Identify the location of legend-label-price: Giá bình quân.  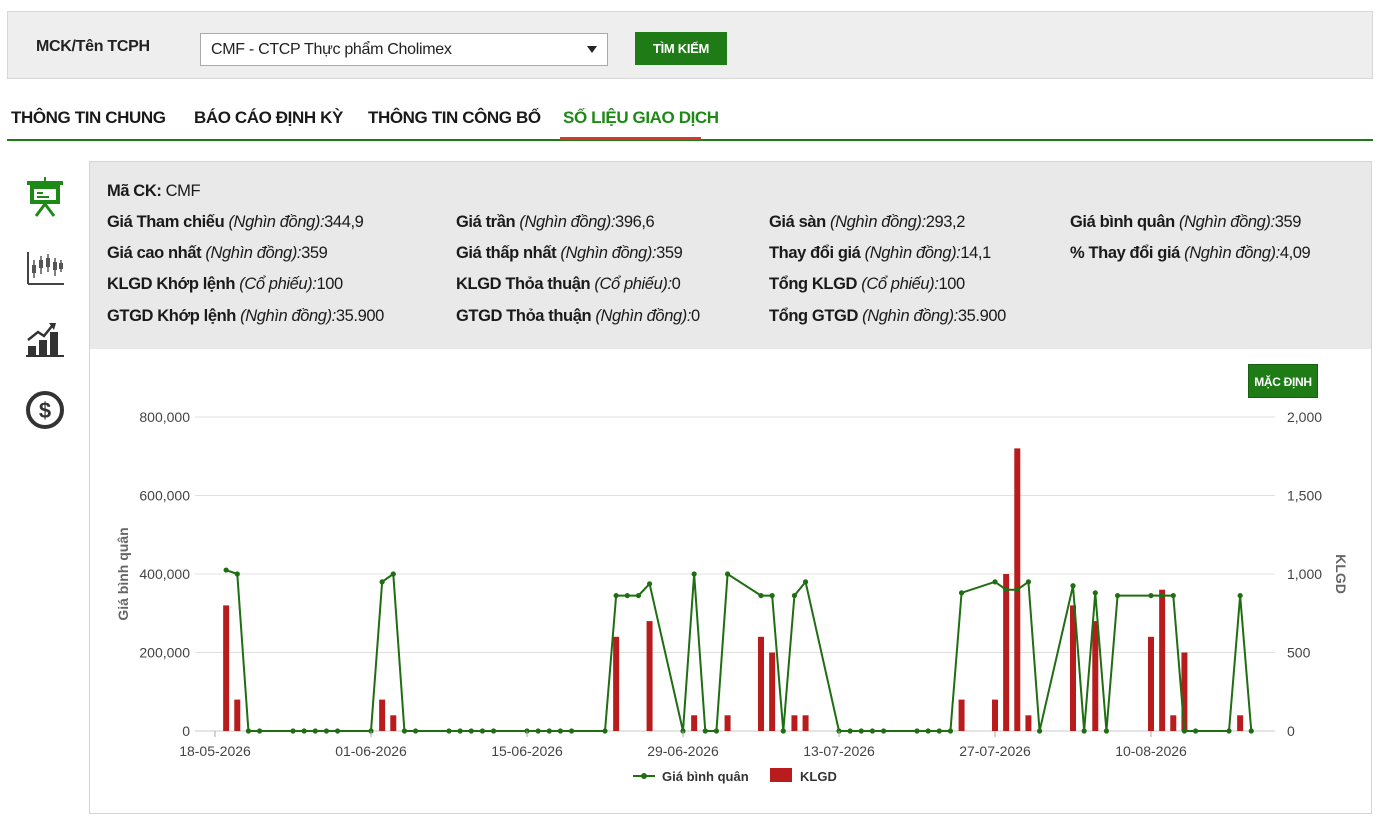
(705, 776).